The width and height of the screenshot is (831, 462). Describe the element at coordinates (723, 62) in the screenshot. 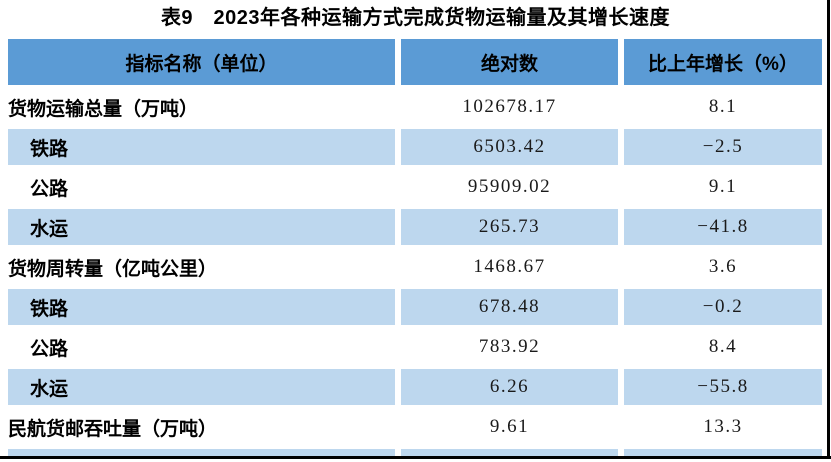

I see `header-cell-growth: 比上年增长（%）` at that location.